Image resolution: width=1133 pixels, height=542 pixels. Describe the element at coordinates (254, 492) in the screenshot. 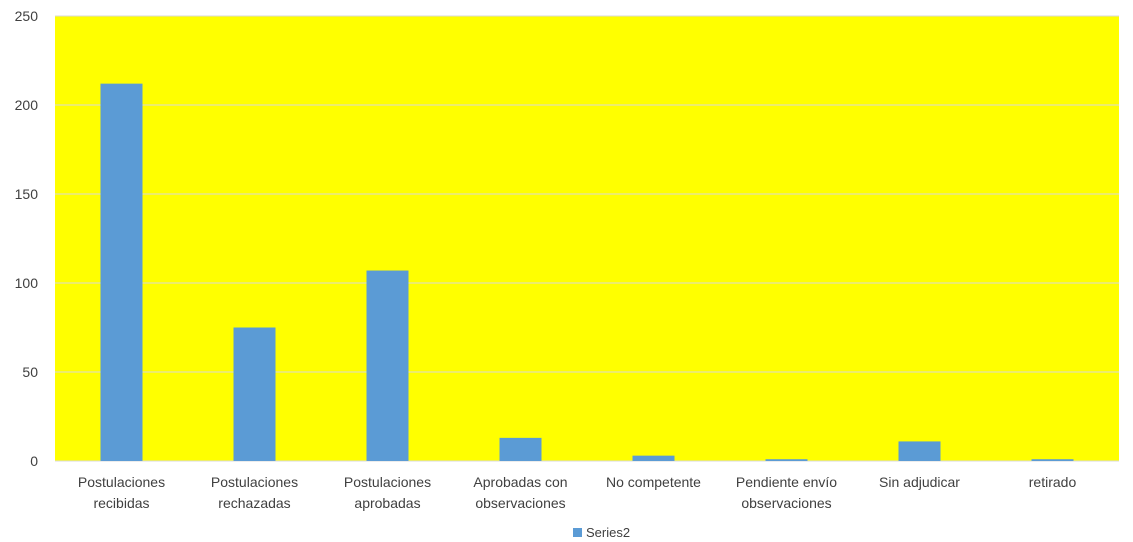

I see `x-category-label-2: Postulaciones rechazadas` at that location.